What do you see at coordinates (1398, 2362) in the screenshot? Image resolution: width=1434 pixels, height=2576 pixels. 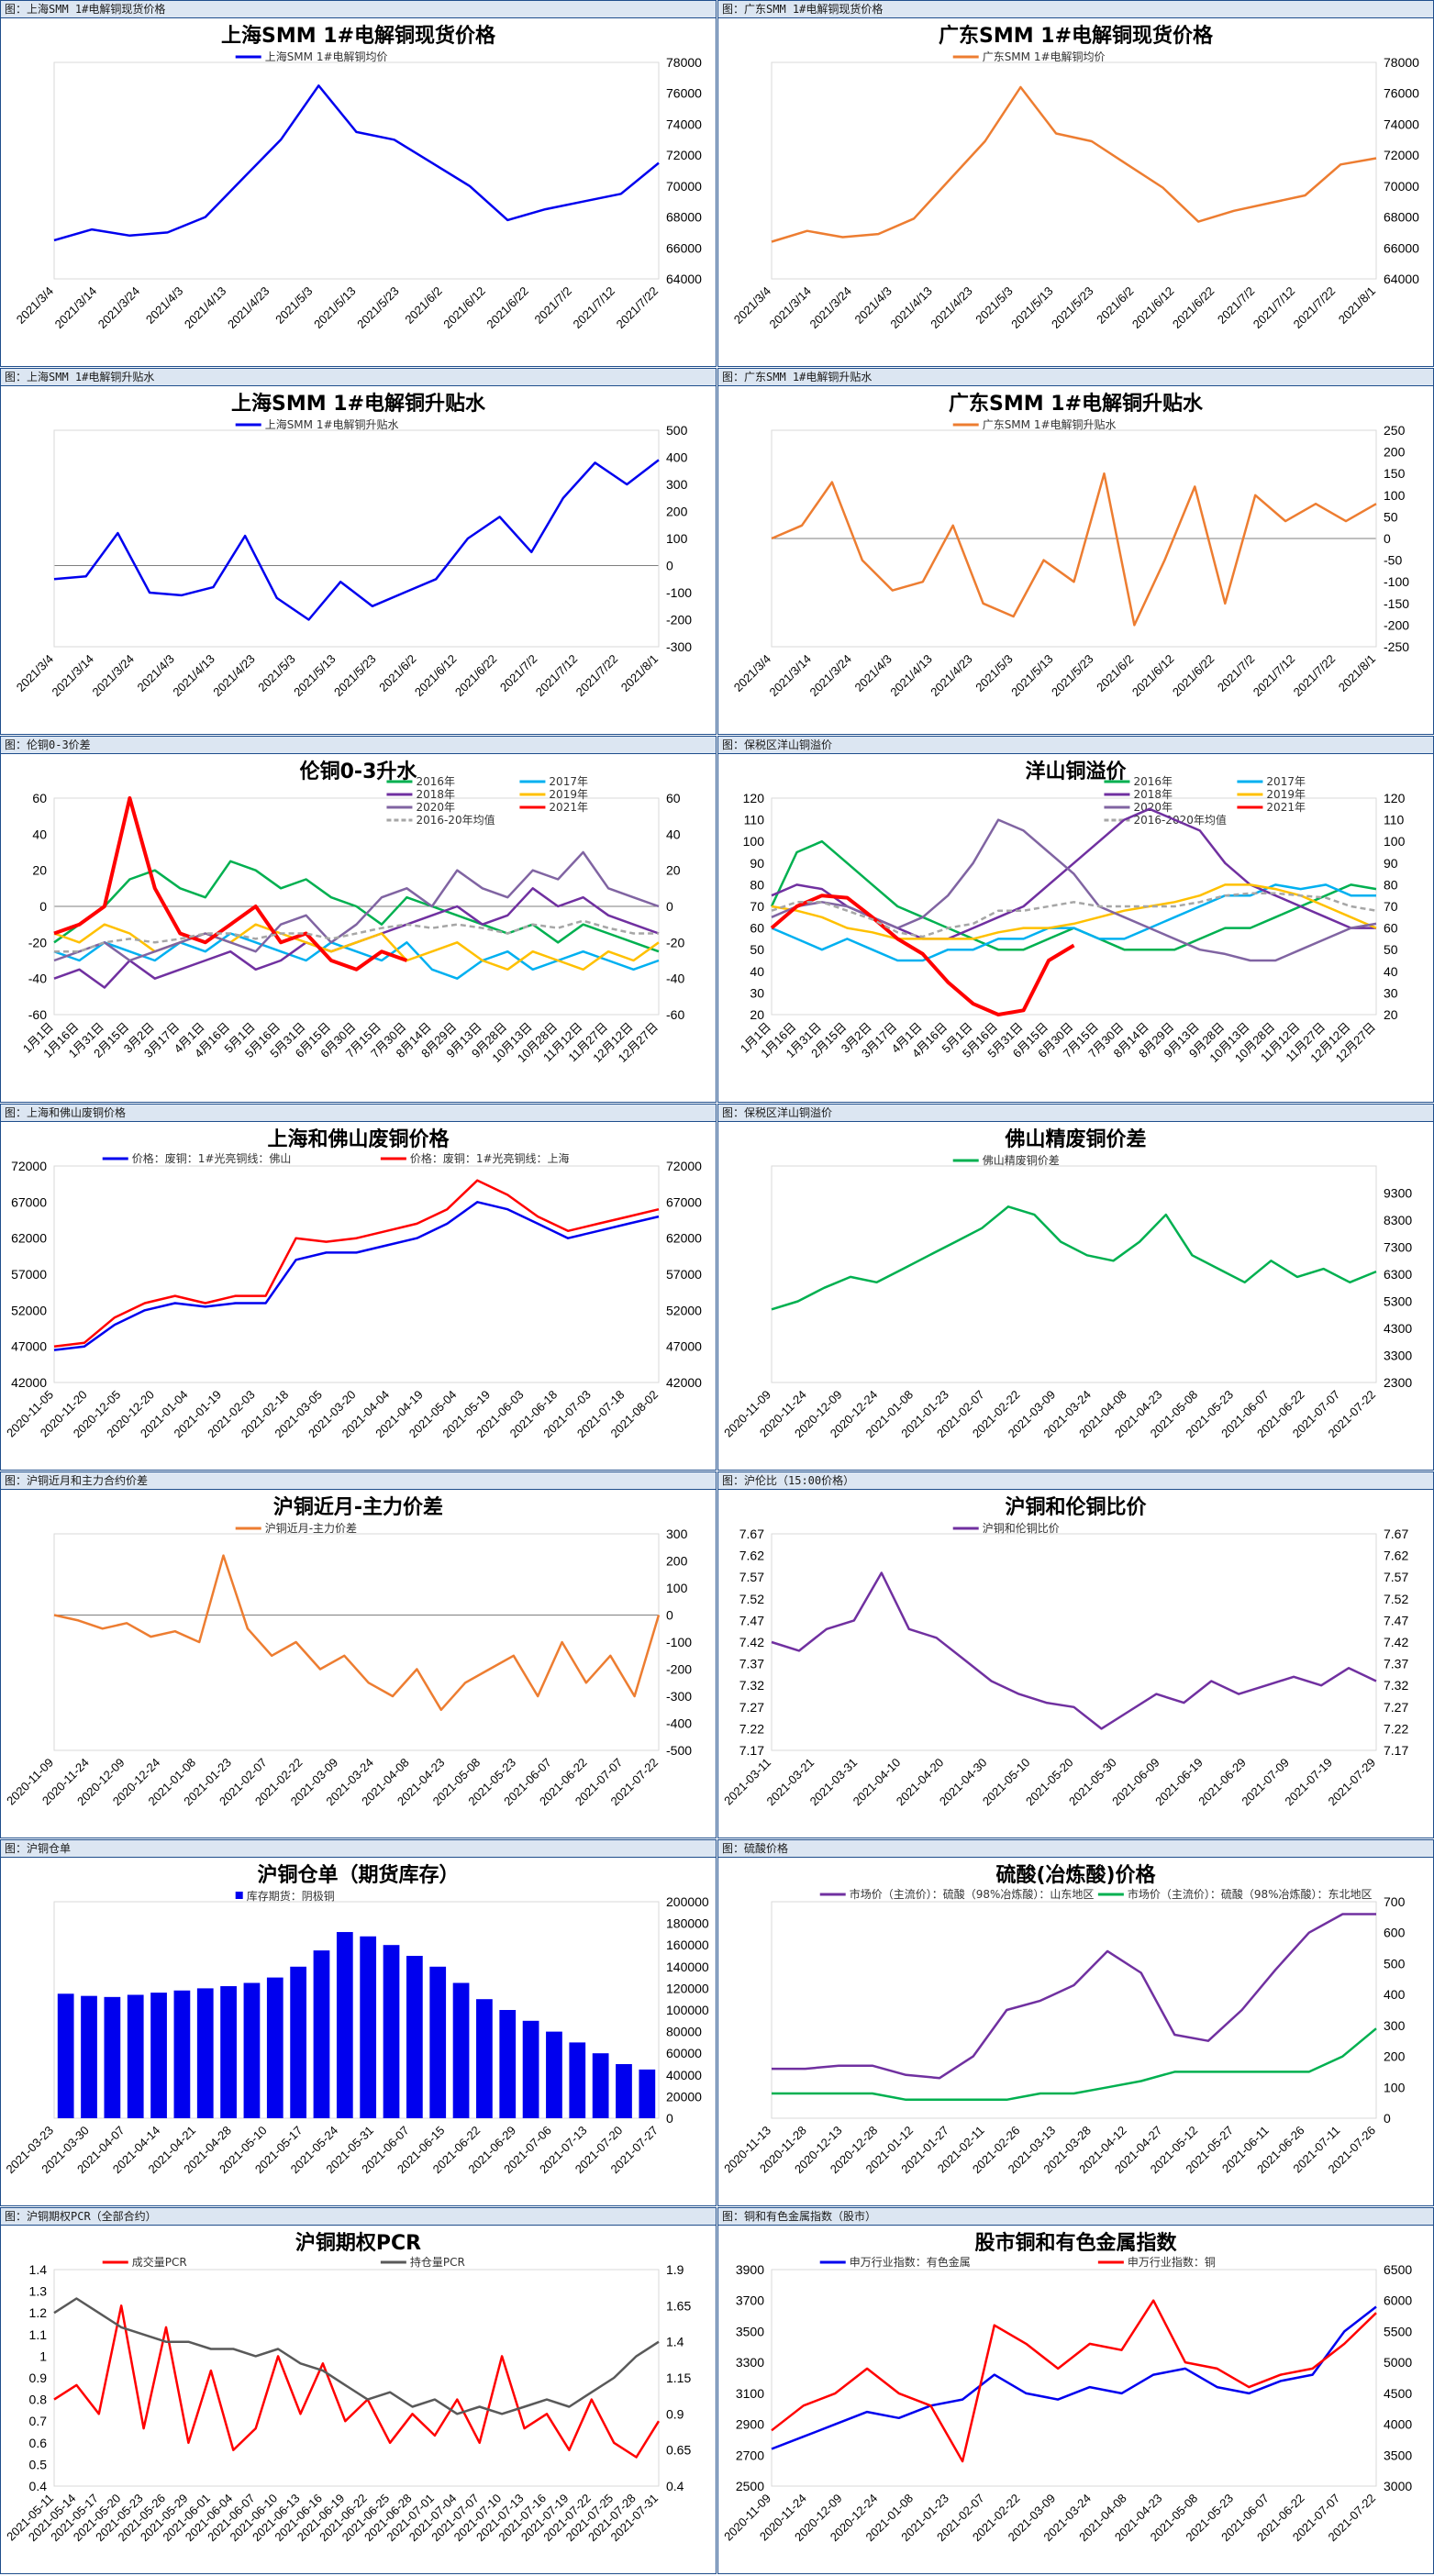 I see `y-tick-label: 5000` at bounding box center [1398, 2362].